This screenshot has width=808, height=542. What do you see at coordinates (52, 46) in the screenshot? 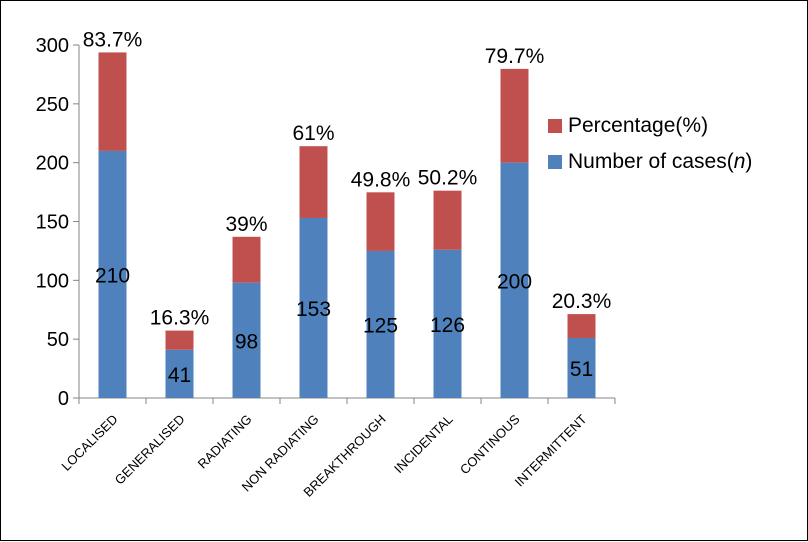
I see `y-tick-label: 300` at bounding box center [52, 46].